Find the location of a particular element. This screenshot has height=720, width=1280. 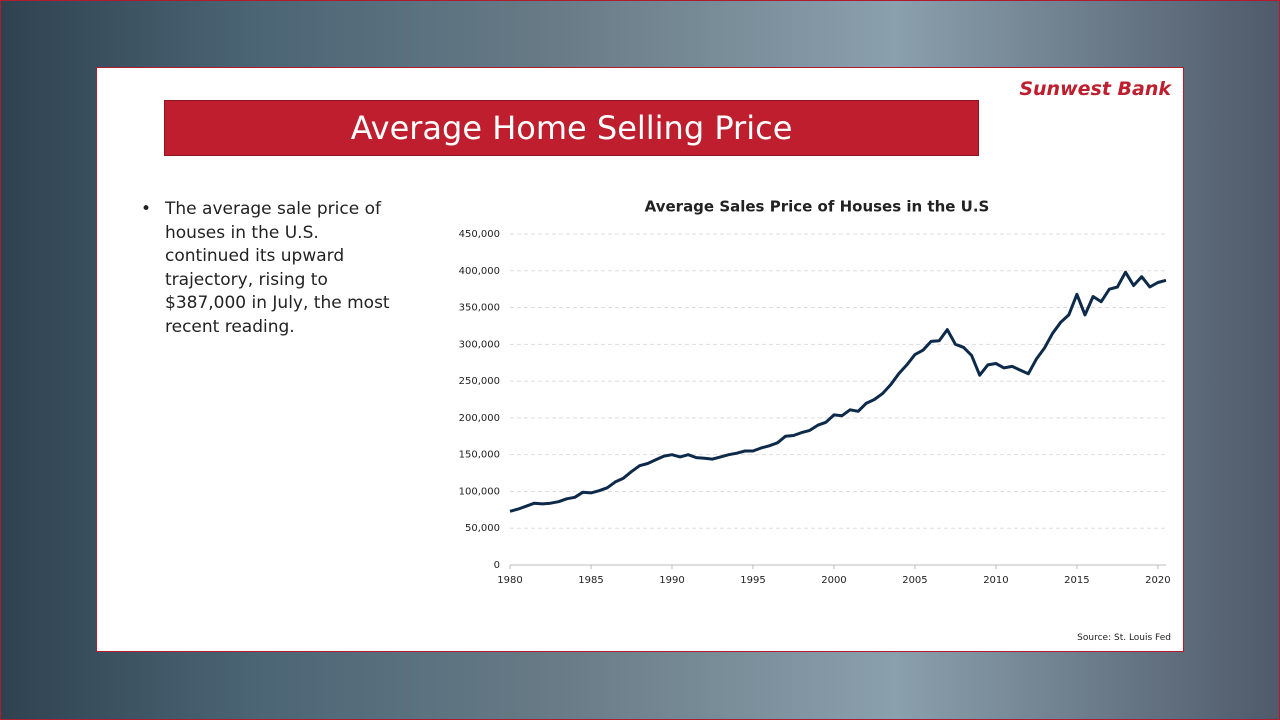

source-note: Source: St. Louis Fed is located at coordinates (1124, 638).